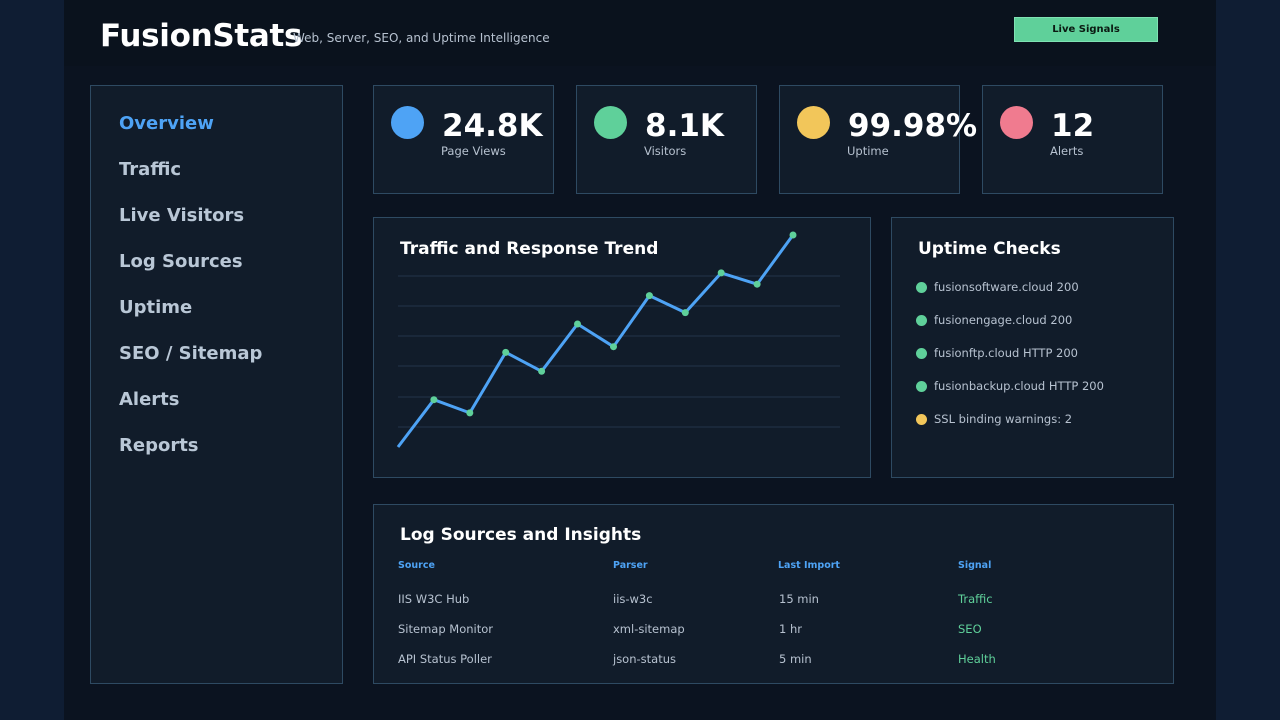 Image resolution: width=1280 pixels, height=720 pixels. Describe the element at coordinates (665, 151) in the screenshot. I see `stat-label: Visitors` at that location.